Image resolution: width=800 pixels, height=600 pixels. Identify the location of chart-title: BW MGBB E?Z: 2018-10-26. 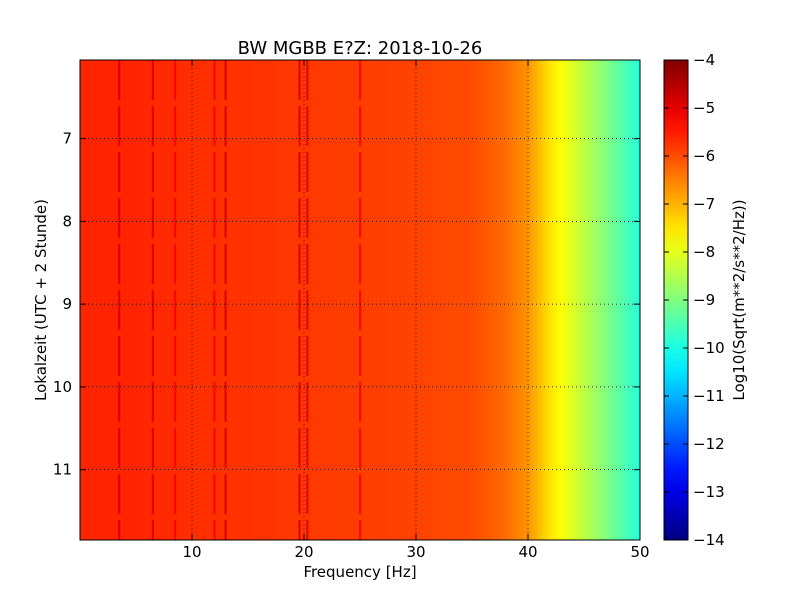
(360, 48).